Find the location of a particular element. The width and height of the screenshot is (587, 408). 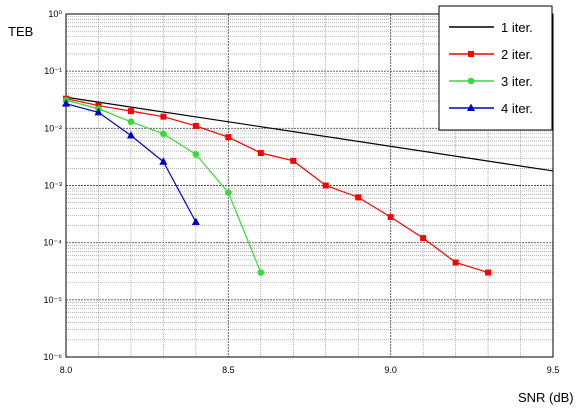

y-tick-label: 10⁰ is located at coordinates (55, 14).